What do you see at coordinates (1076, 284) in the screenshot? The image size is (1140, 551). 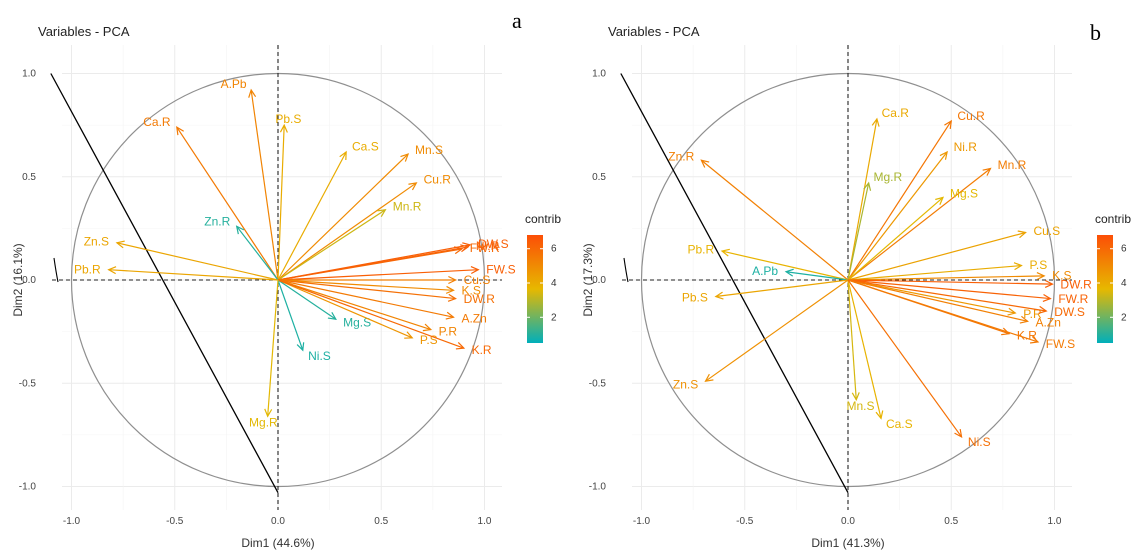 I see `variable-label: DW.R` at bounding box center [1076, 284].